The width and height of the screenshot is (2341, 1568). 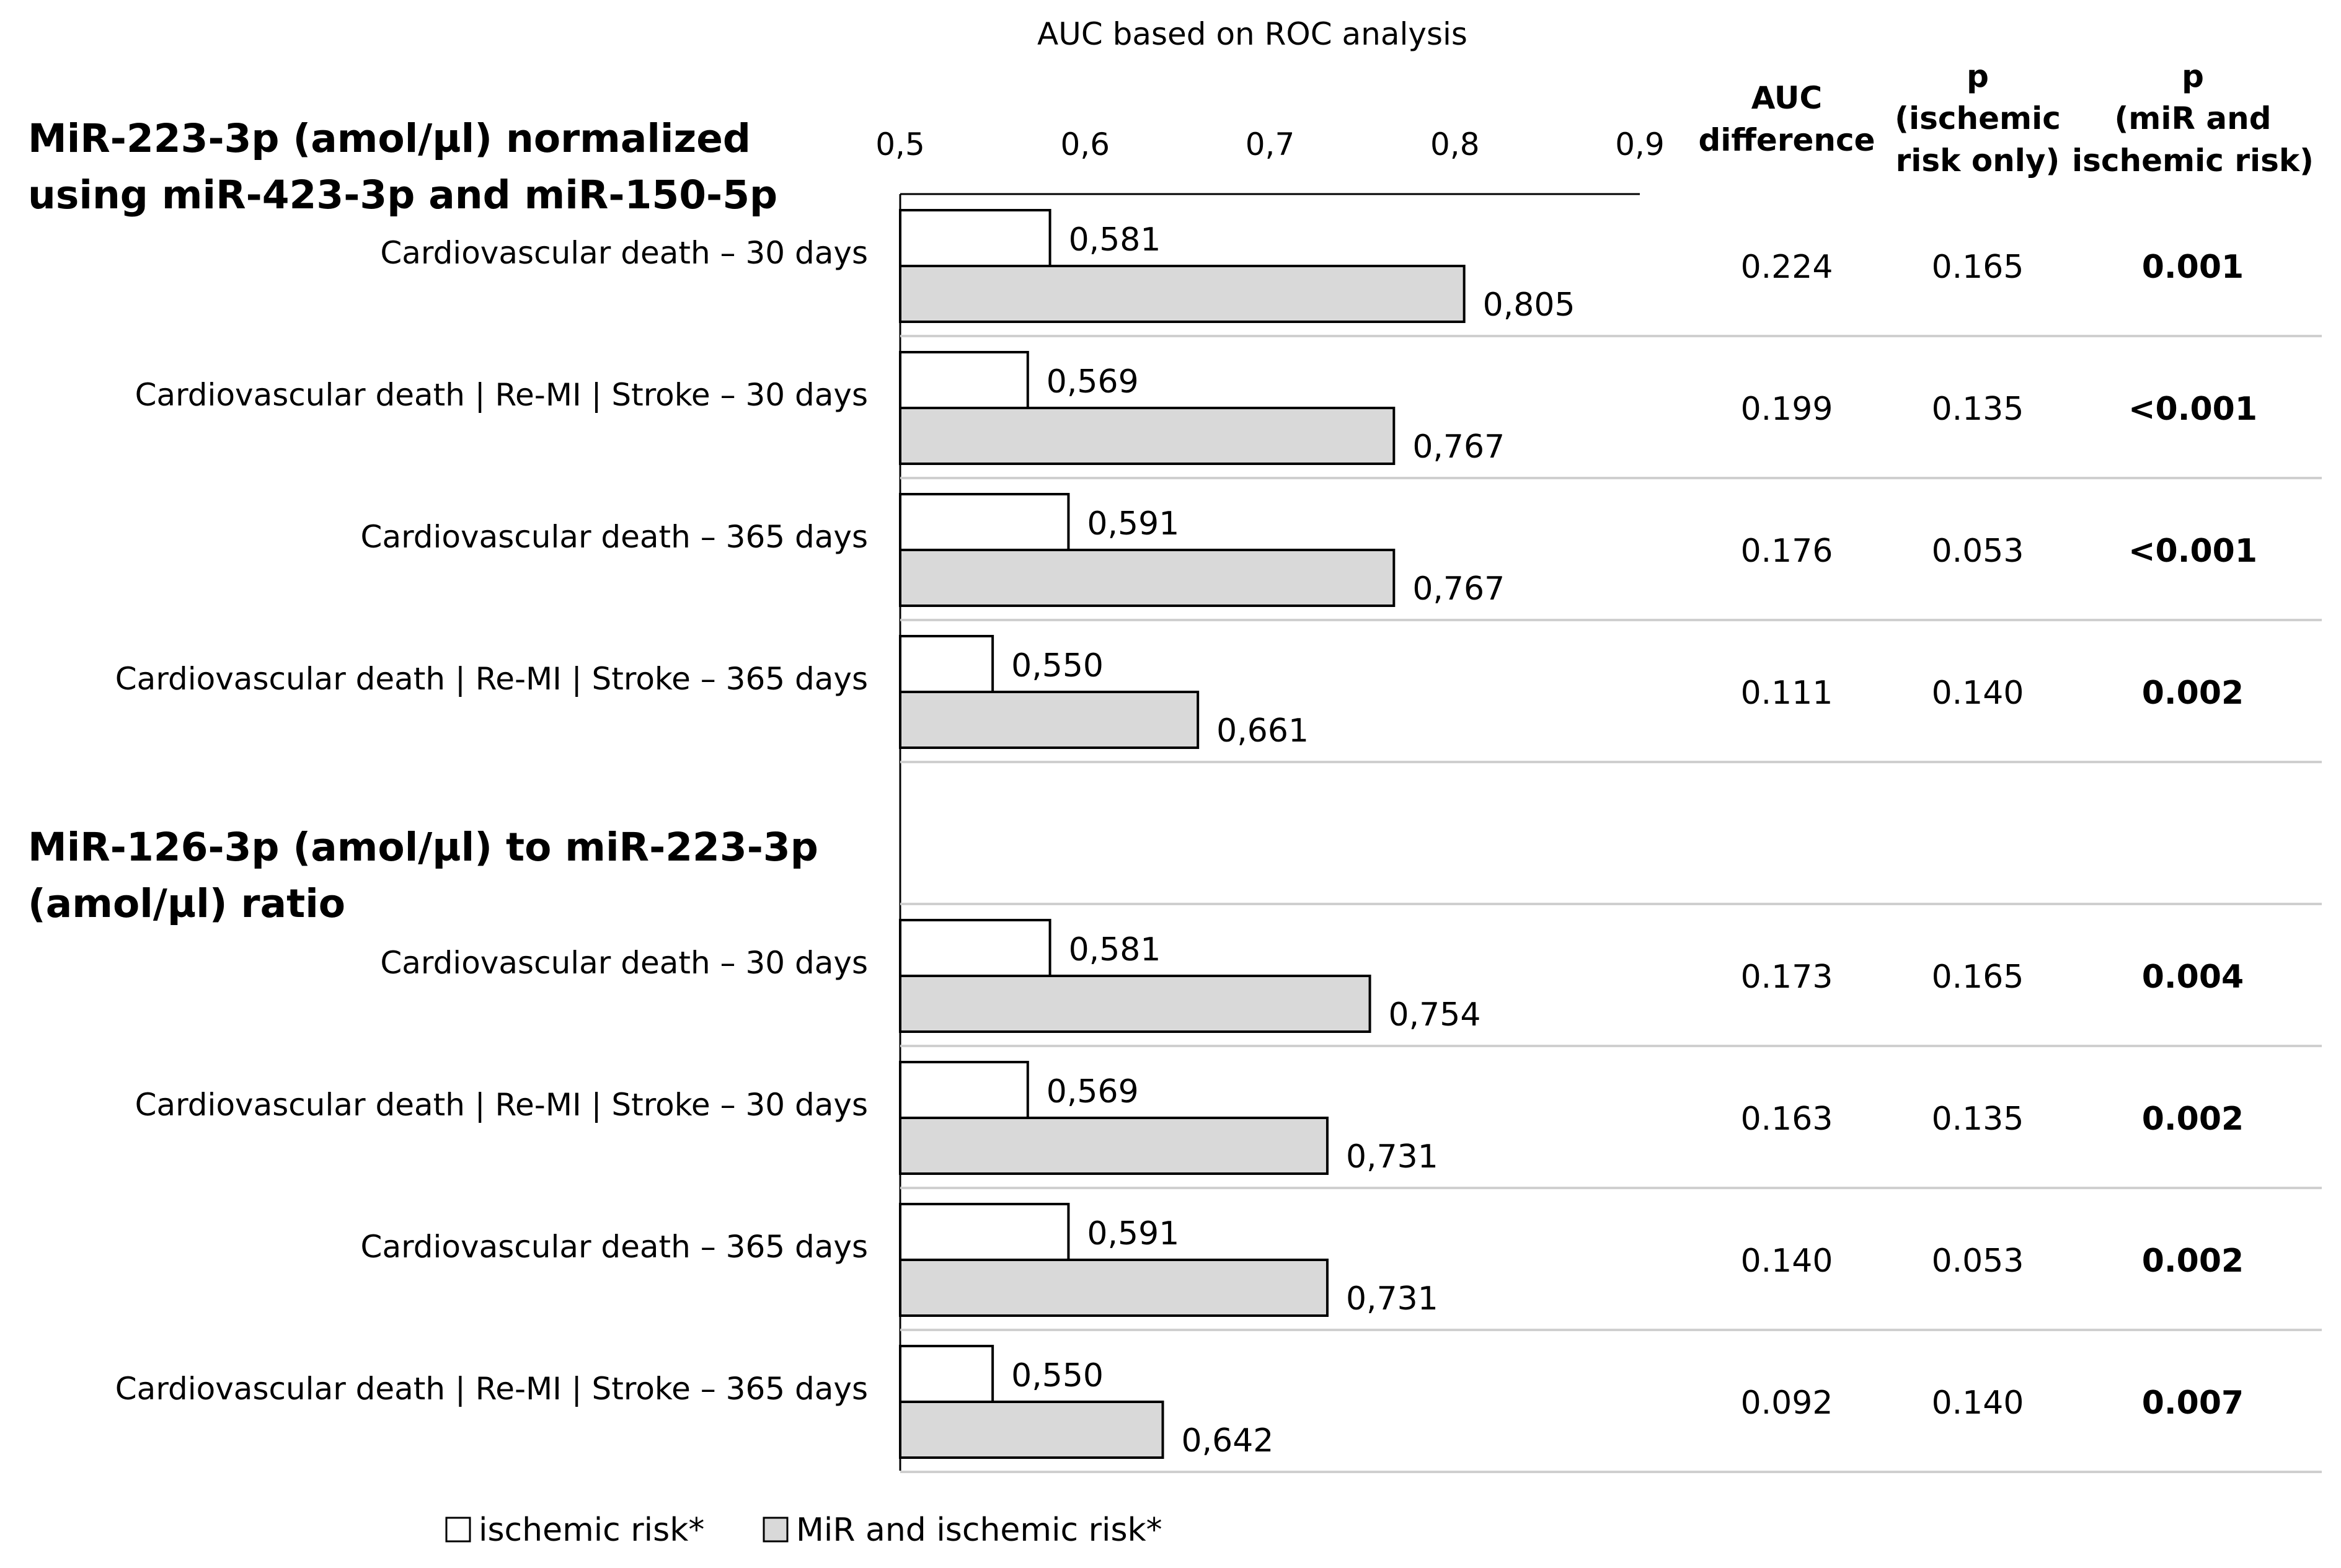 What do you see at coordinates (1787, 409) in the screenshot?
I see `cell-auc-difference: 0.199` at bounding box center [1787, 409].